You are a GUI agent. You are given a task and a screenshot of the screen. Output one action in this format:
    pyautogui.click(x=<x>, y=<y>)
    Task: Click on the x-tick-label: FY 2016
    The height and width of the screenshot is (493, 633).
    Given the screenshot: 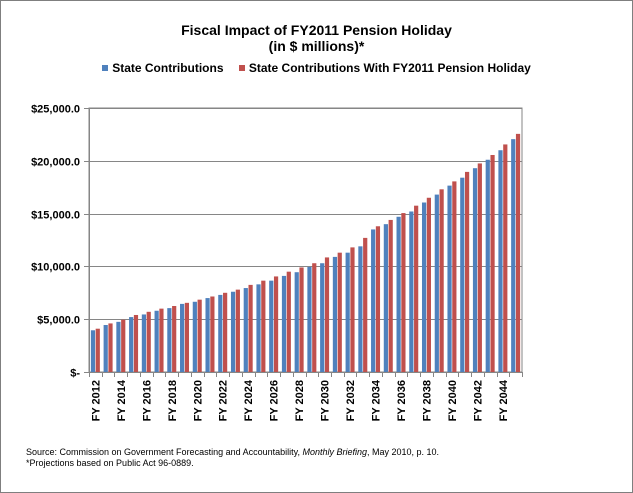 What is the action you would take?
    pyautogui.click(x=147, y=400)
    